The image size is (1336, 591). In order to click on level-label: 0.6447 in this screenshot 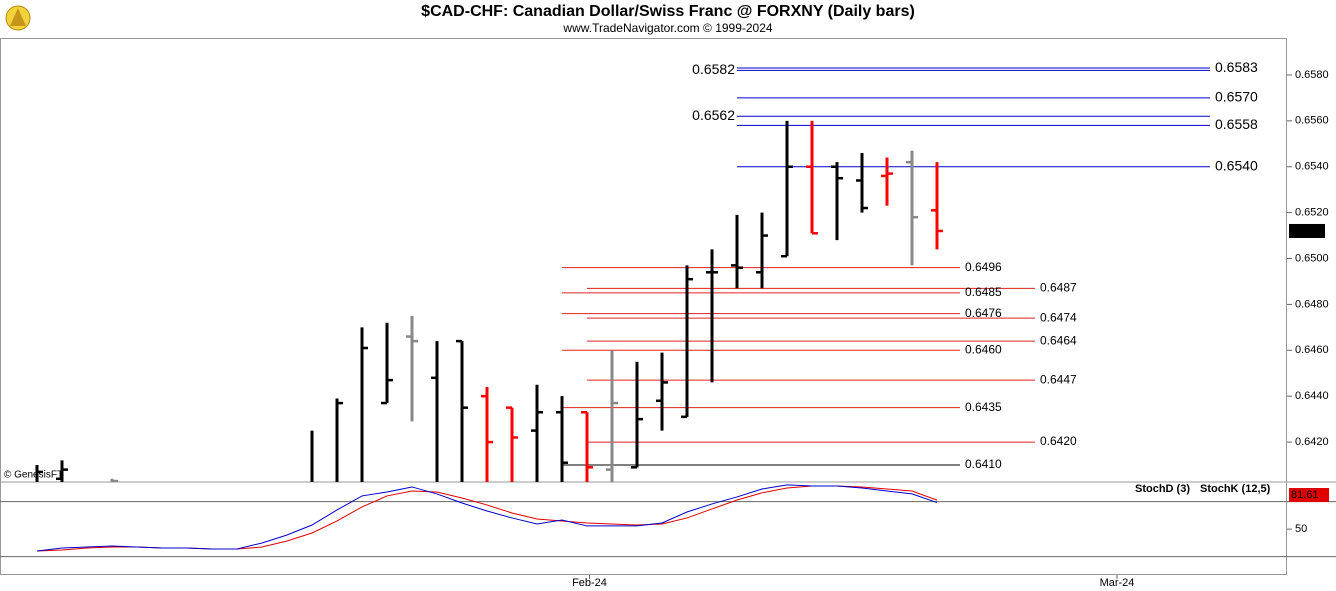, I will do `click(1058, 379)`.